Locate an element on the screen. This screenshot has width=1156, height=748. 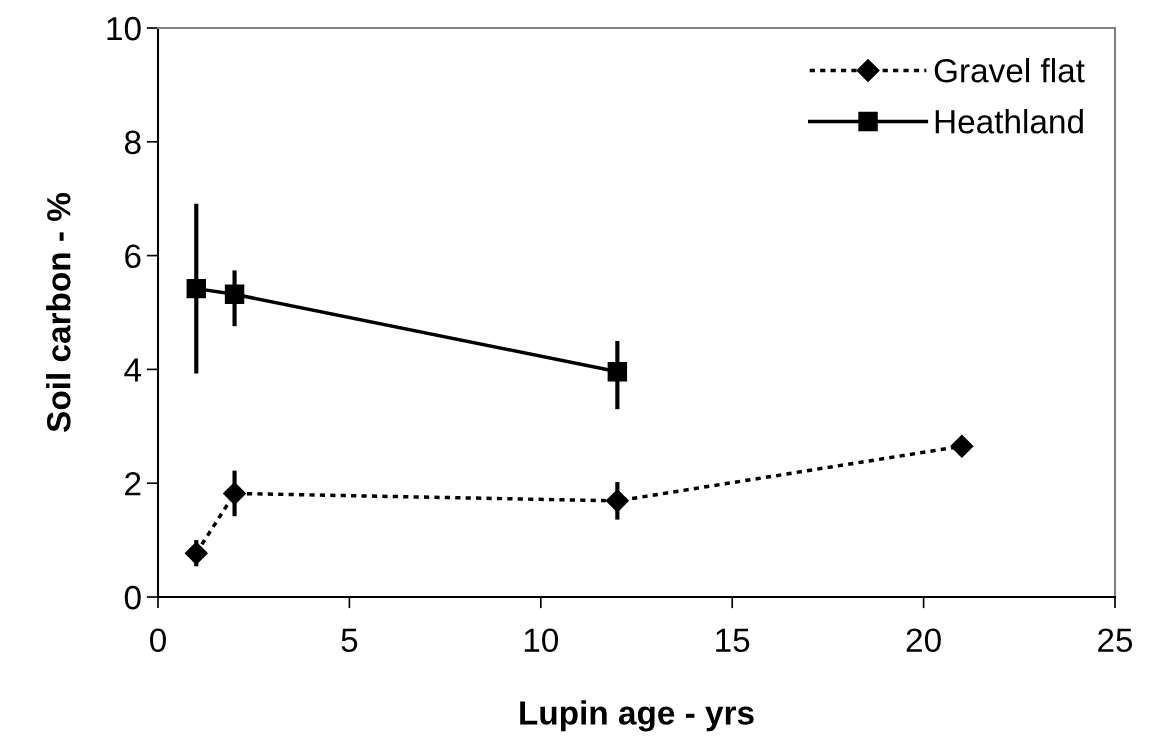
legend-label: Gravel flat is located at coordinates (1009, 70).